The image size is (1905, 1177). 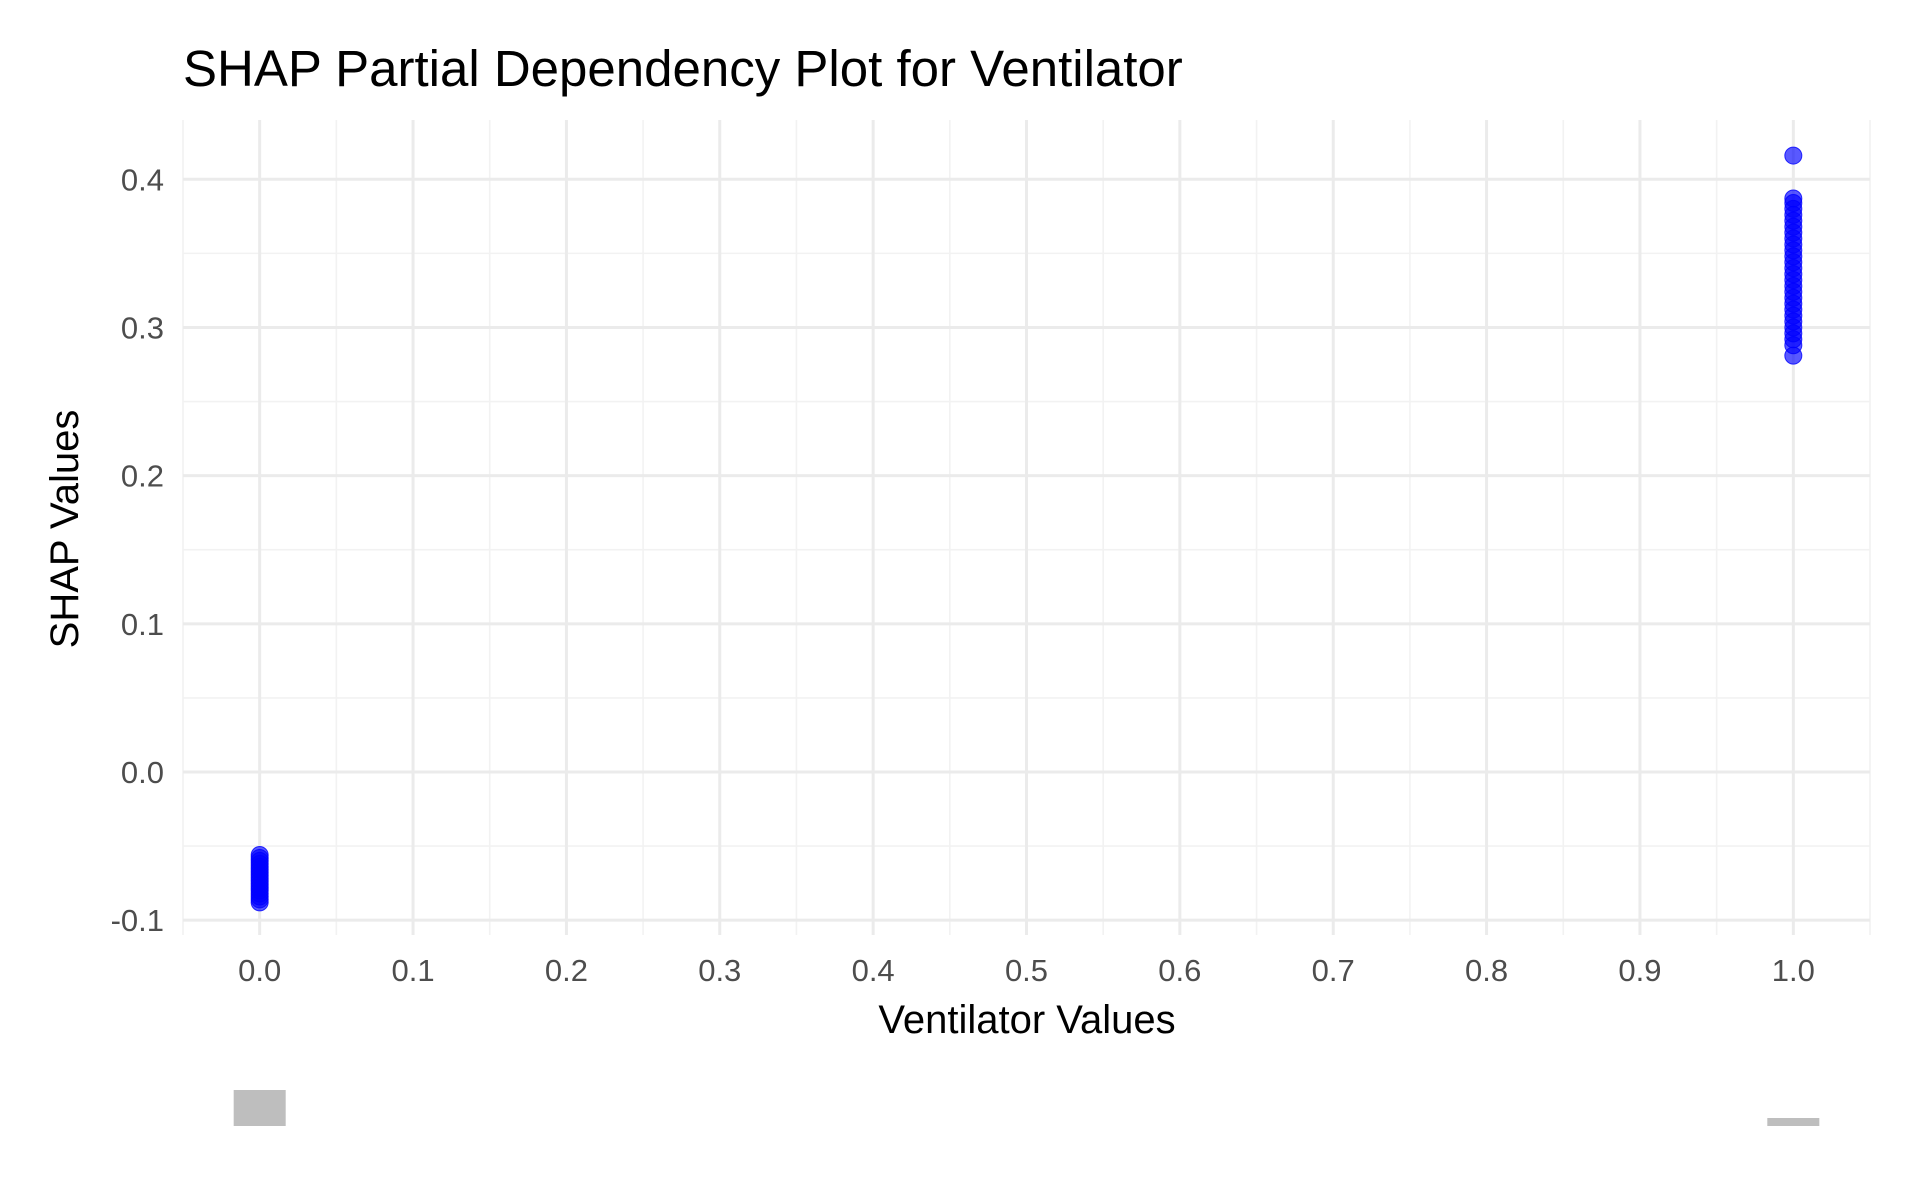 What do you see at coordinates (1179, 970) in the screenshot?
I see `x-tick-label: 0.6` at bounding box center [1179, 970].